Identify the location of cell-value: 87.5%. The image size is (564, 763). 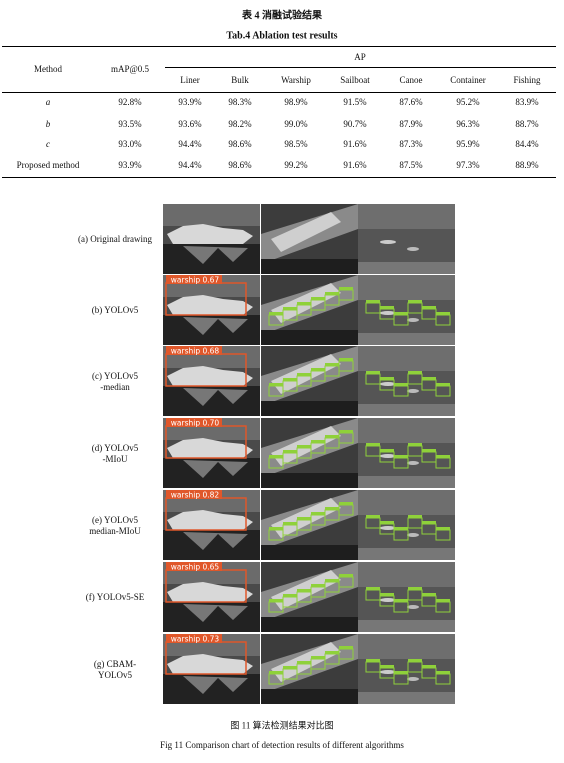
(411, 165).